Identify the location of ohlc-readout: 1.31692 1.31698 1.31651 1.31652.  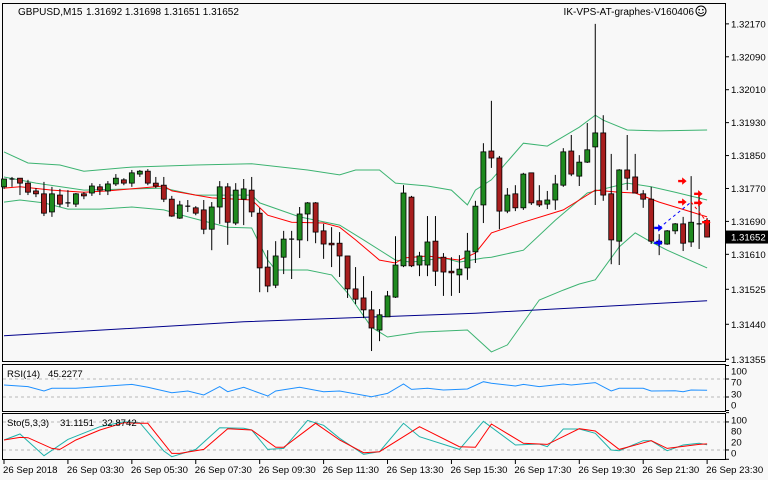
(162, 12).